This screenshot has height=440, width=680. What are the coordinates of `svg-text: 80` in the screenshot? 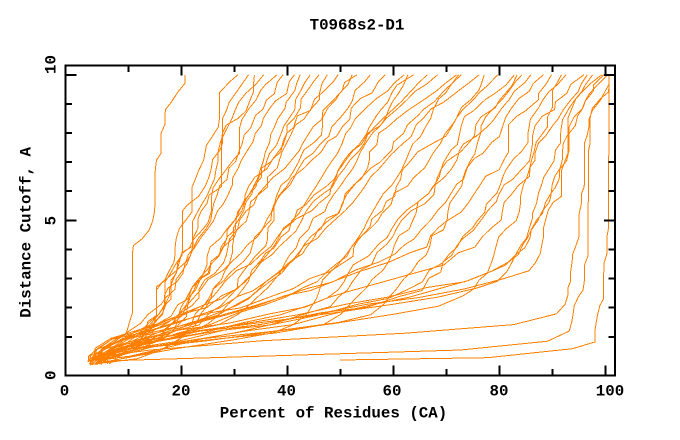 It's located at (499, 392).